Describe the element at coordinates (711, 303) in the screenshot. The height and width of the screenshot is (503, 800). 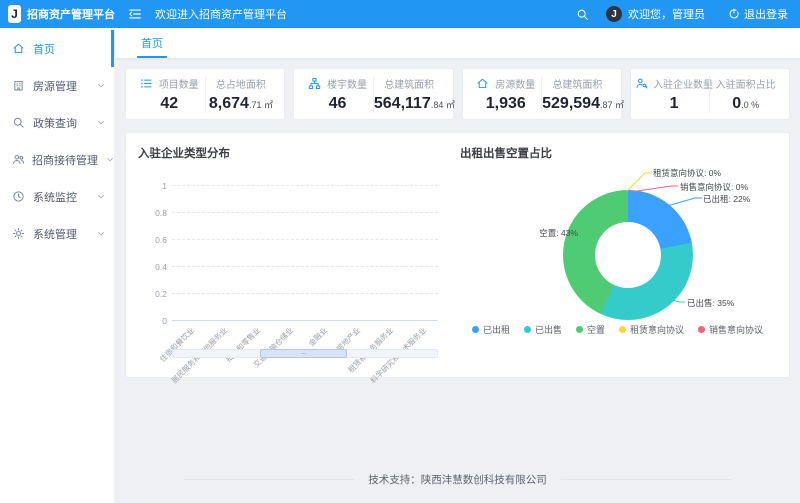
I see `donut-callout: 已出售: 35%` at that location.